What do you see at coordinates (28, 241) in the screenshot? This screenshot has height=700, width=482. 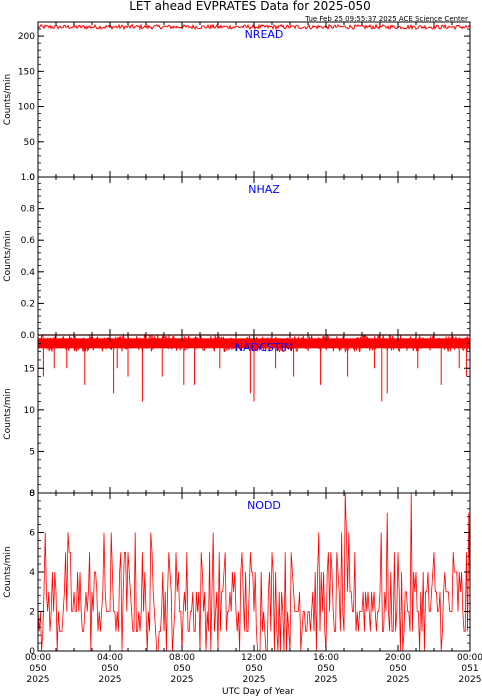 I see `y-tick-label: 0.6` at bounding box center [28, 241].